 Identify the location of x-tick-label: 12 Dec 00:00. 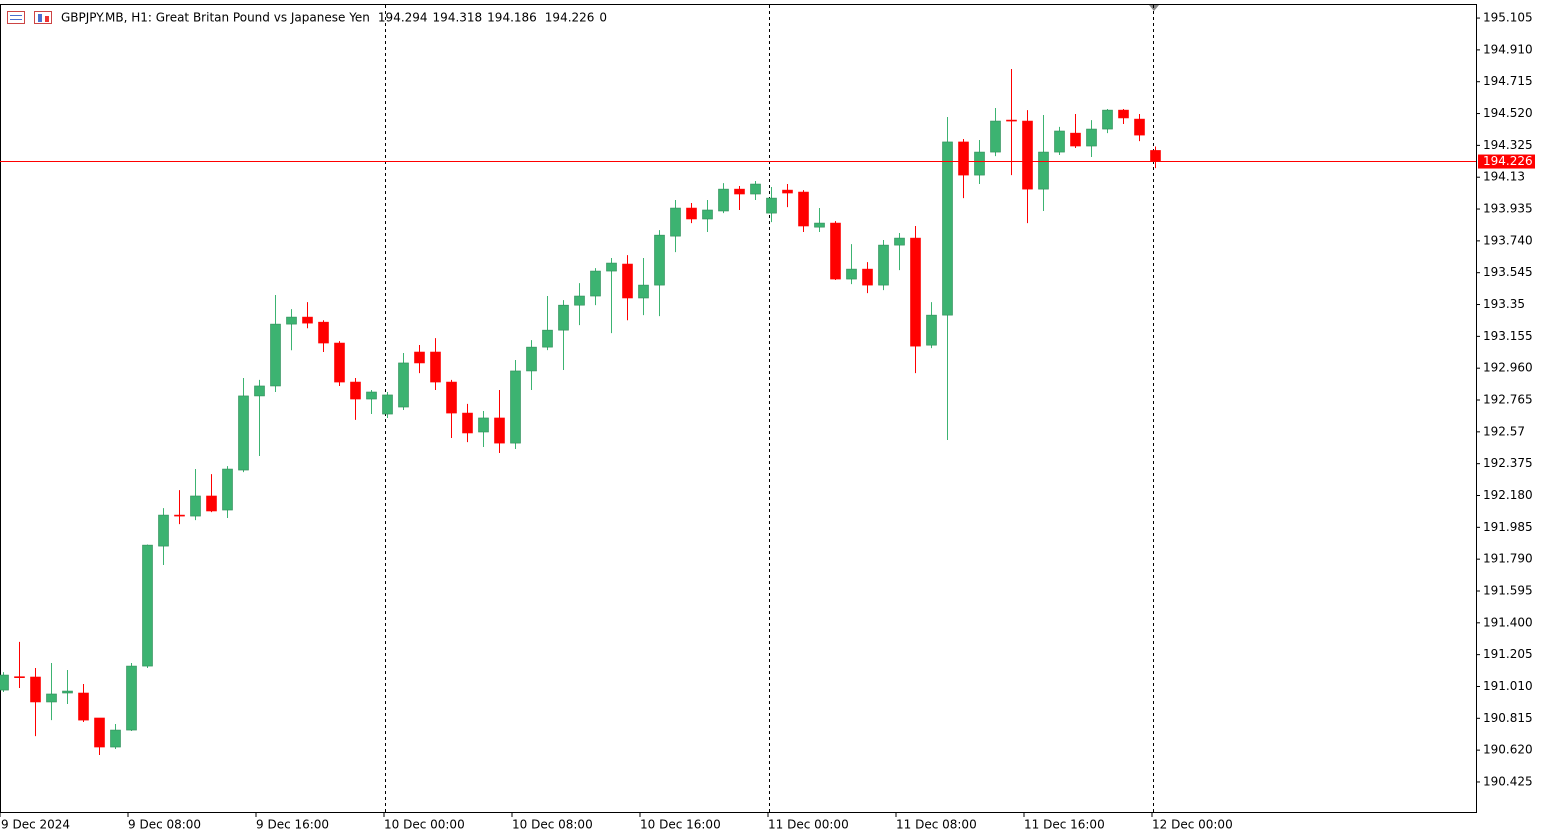
(1192, 825).